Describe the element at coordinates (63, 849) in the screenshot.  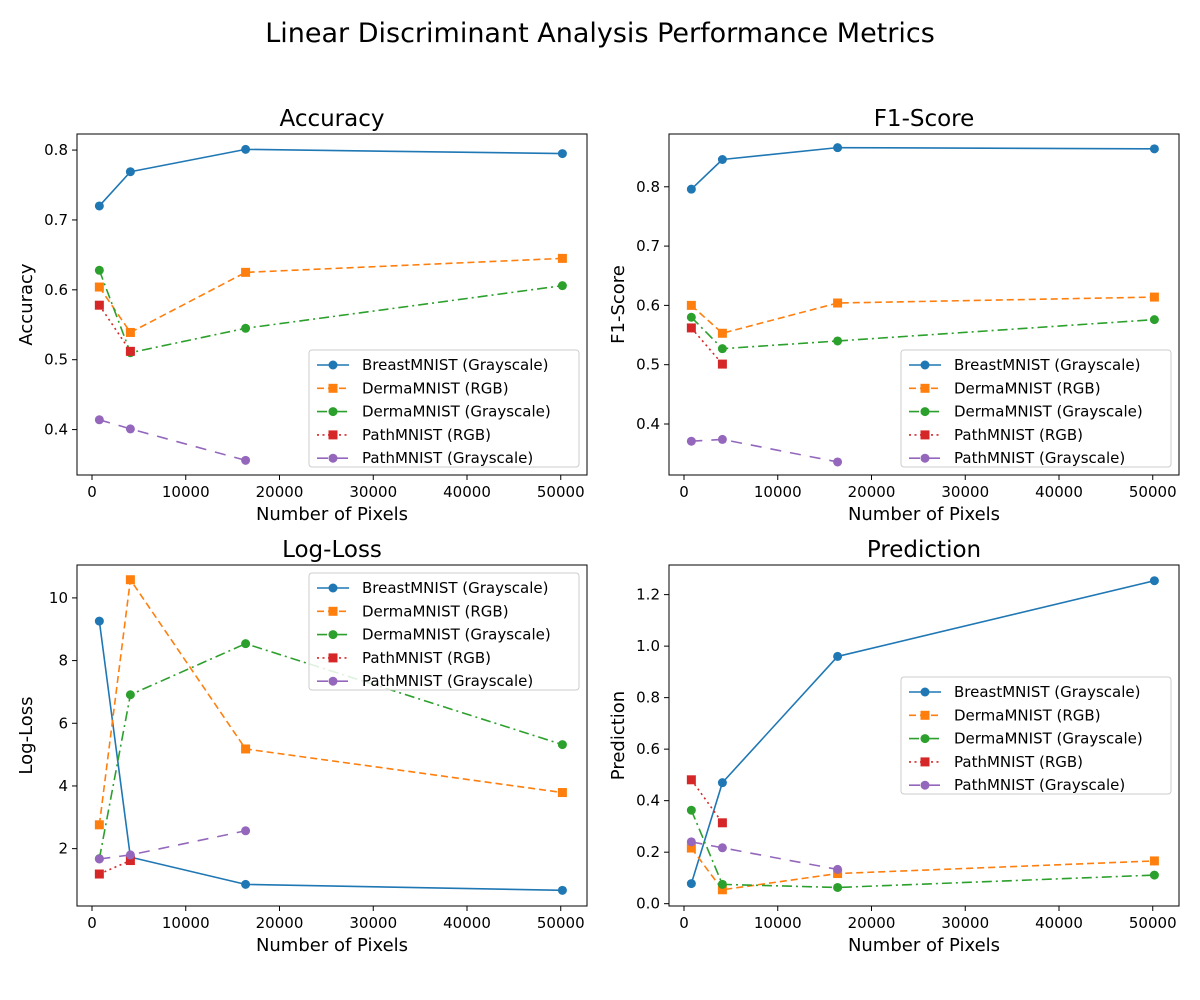
I see `y-tick-label: 2` at that location.